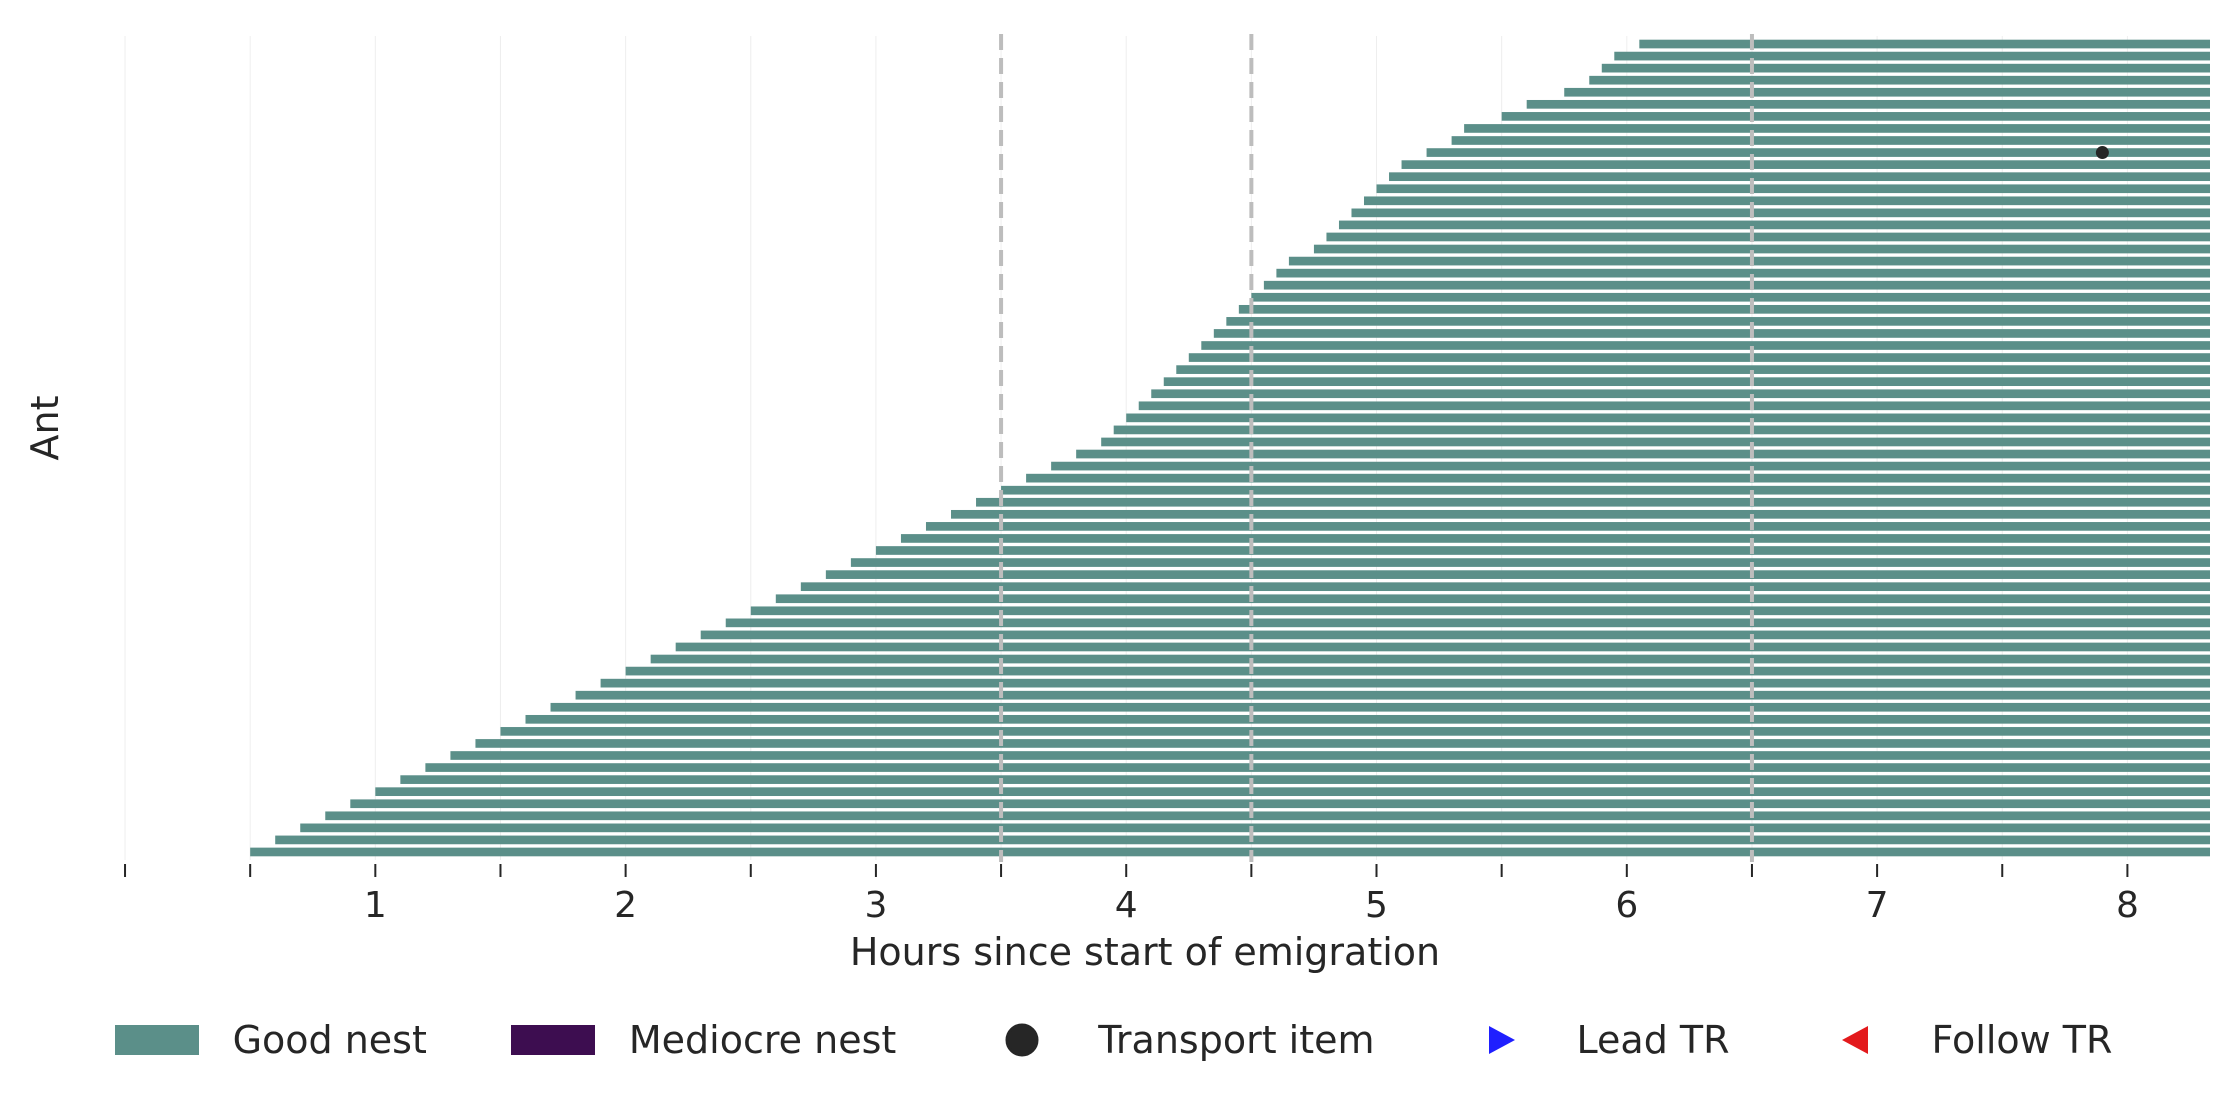  I want to click on x-tick-label: 7, so click(1877, 905).